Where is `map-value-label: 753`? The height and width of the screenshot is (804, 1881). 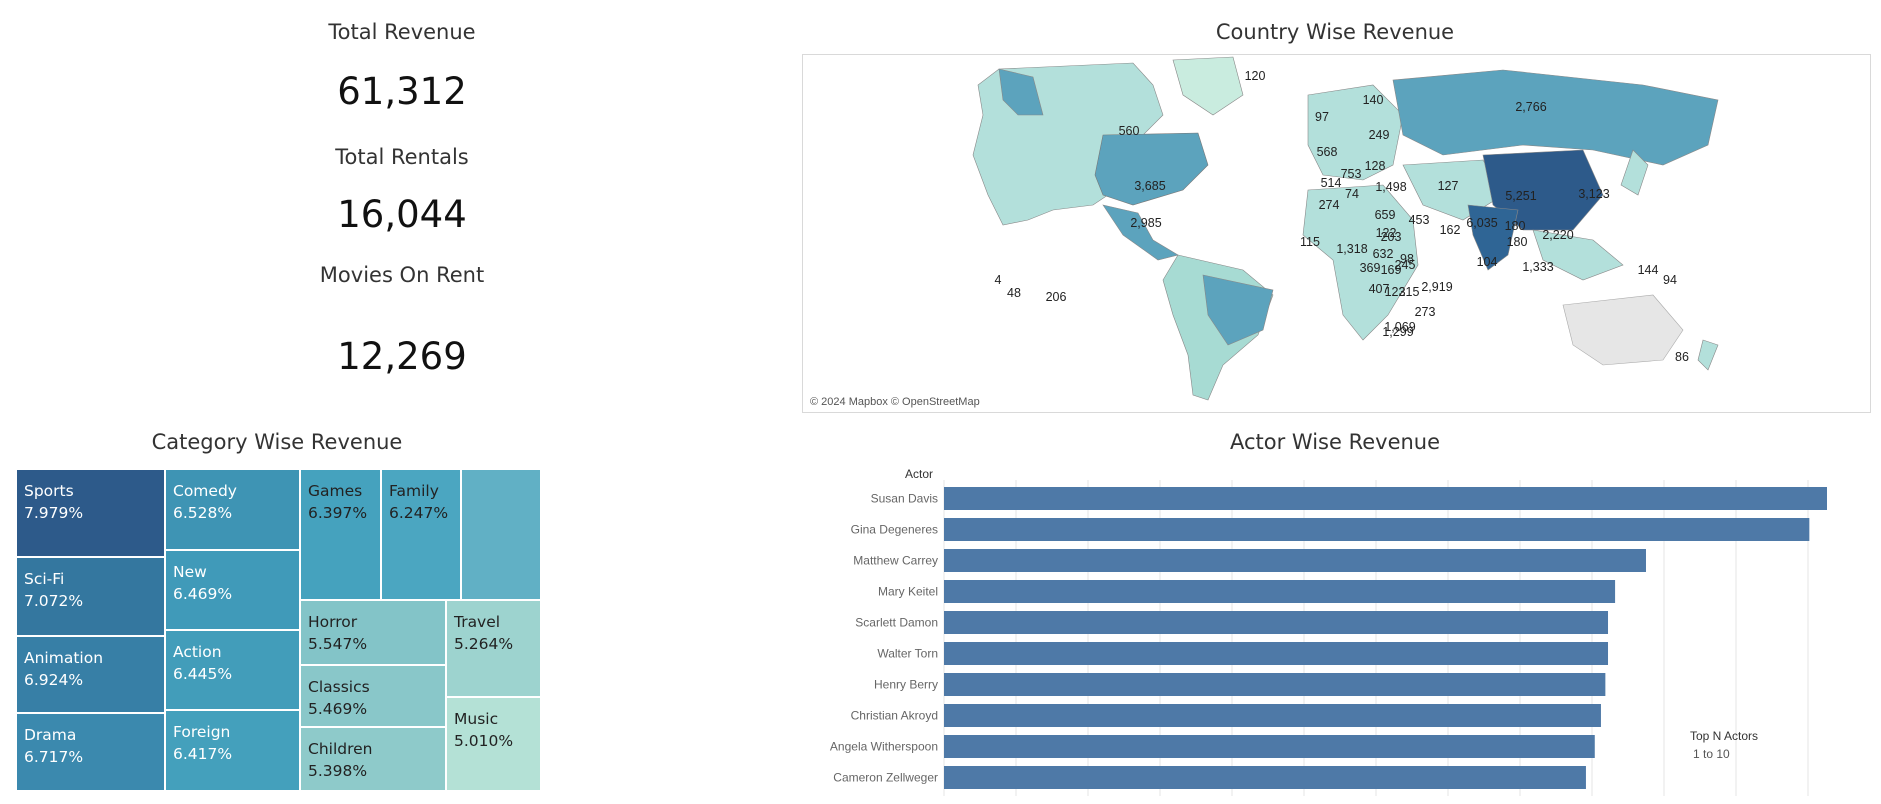 map-value-label: 753 is located at coordinates (1351, 174).